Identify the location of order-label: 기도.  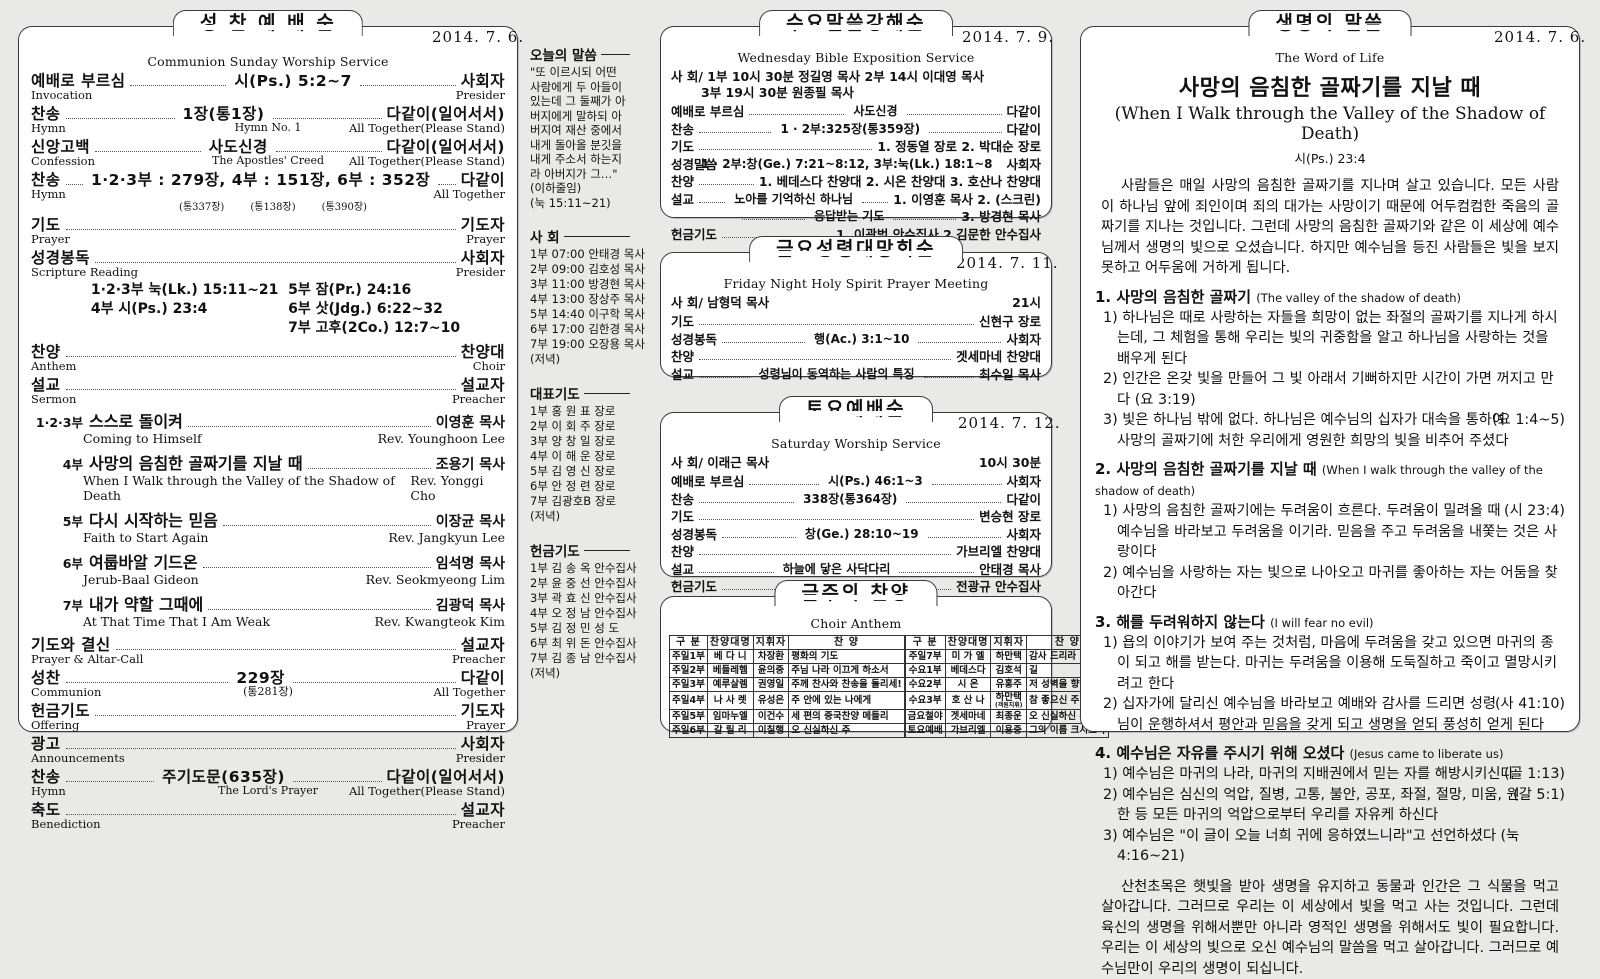
(682, 146).